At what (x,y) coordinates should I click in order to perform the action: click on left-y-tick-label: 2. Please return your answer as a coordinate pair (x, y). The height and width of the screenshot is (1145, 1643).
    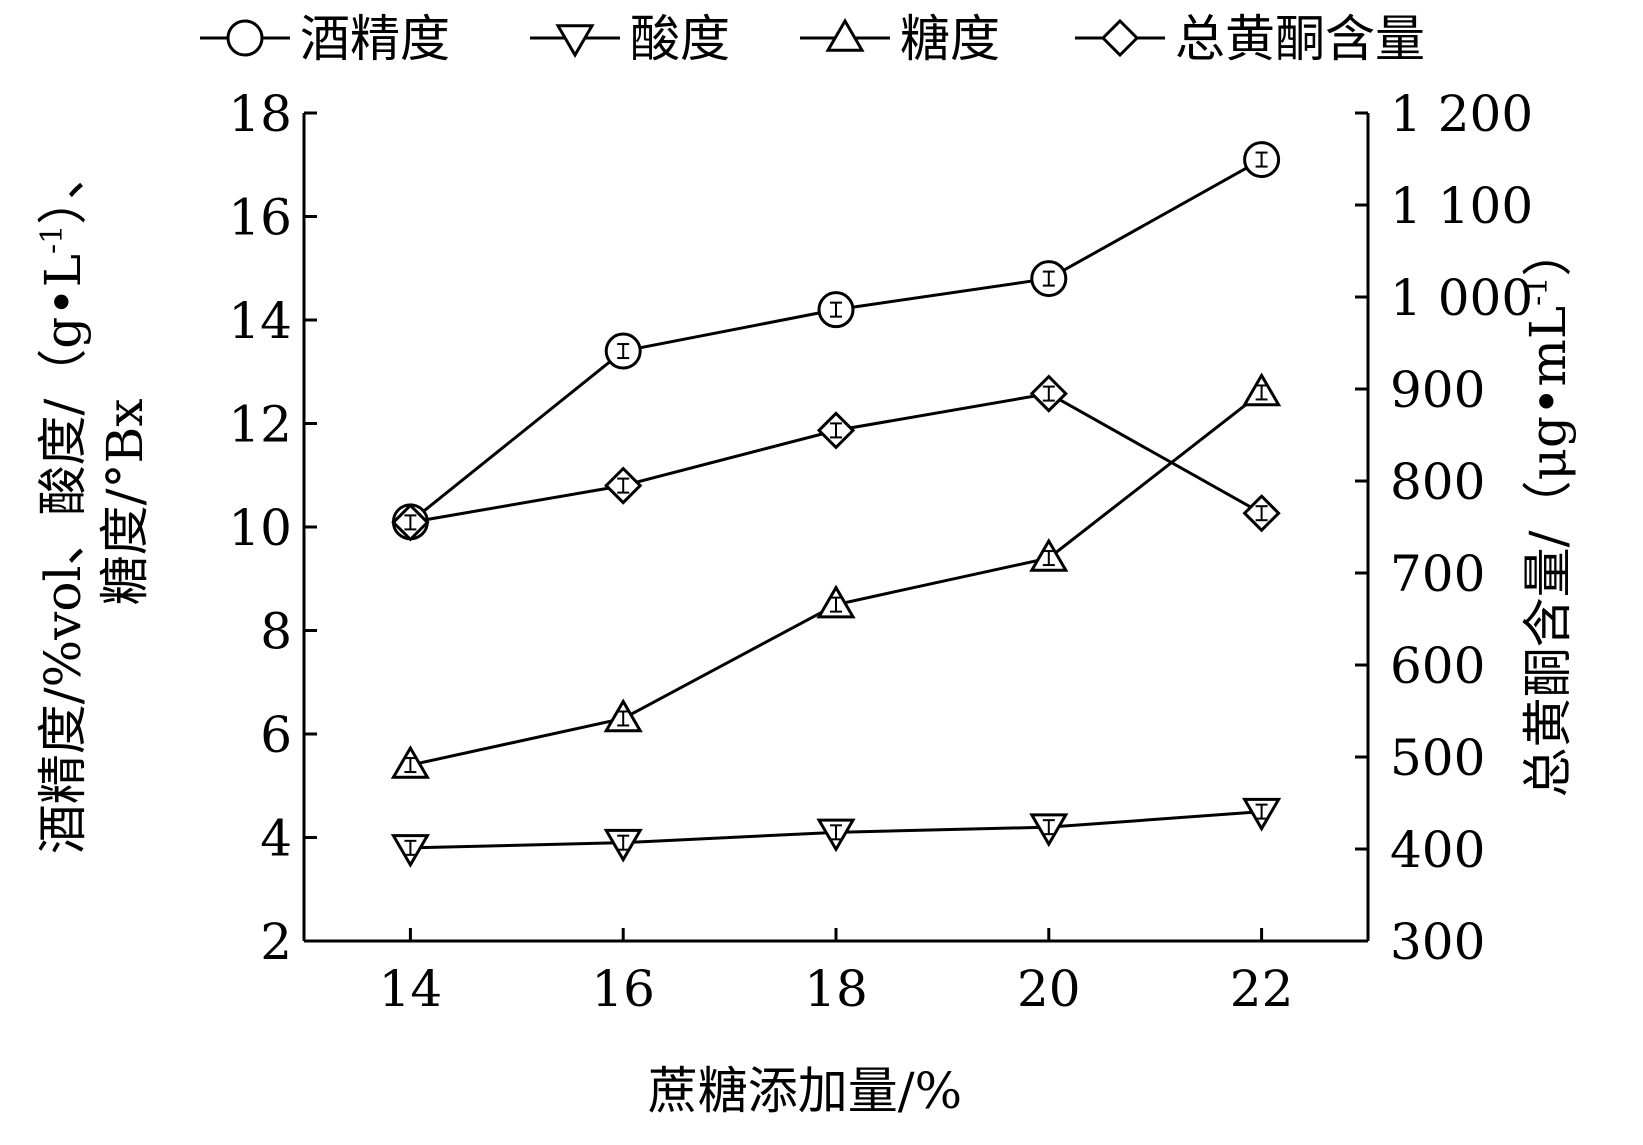
    Looking at the image, I should click on (276, 942).